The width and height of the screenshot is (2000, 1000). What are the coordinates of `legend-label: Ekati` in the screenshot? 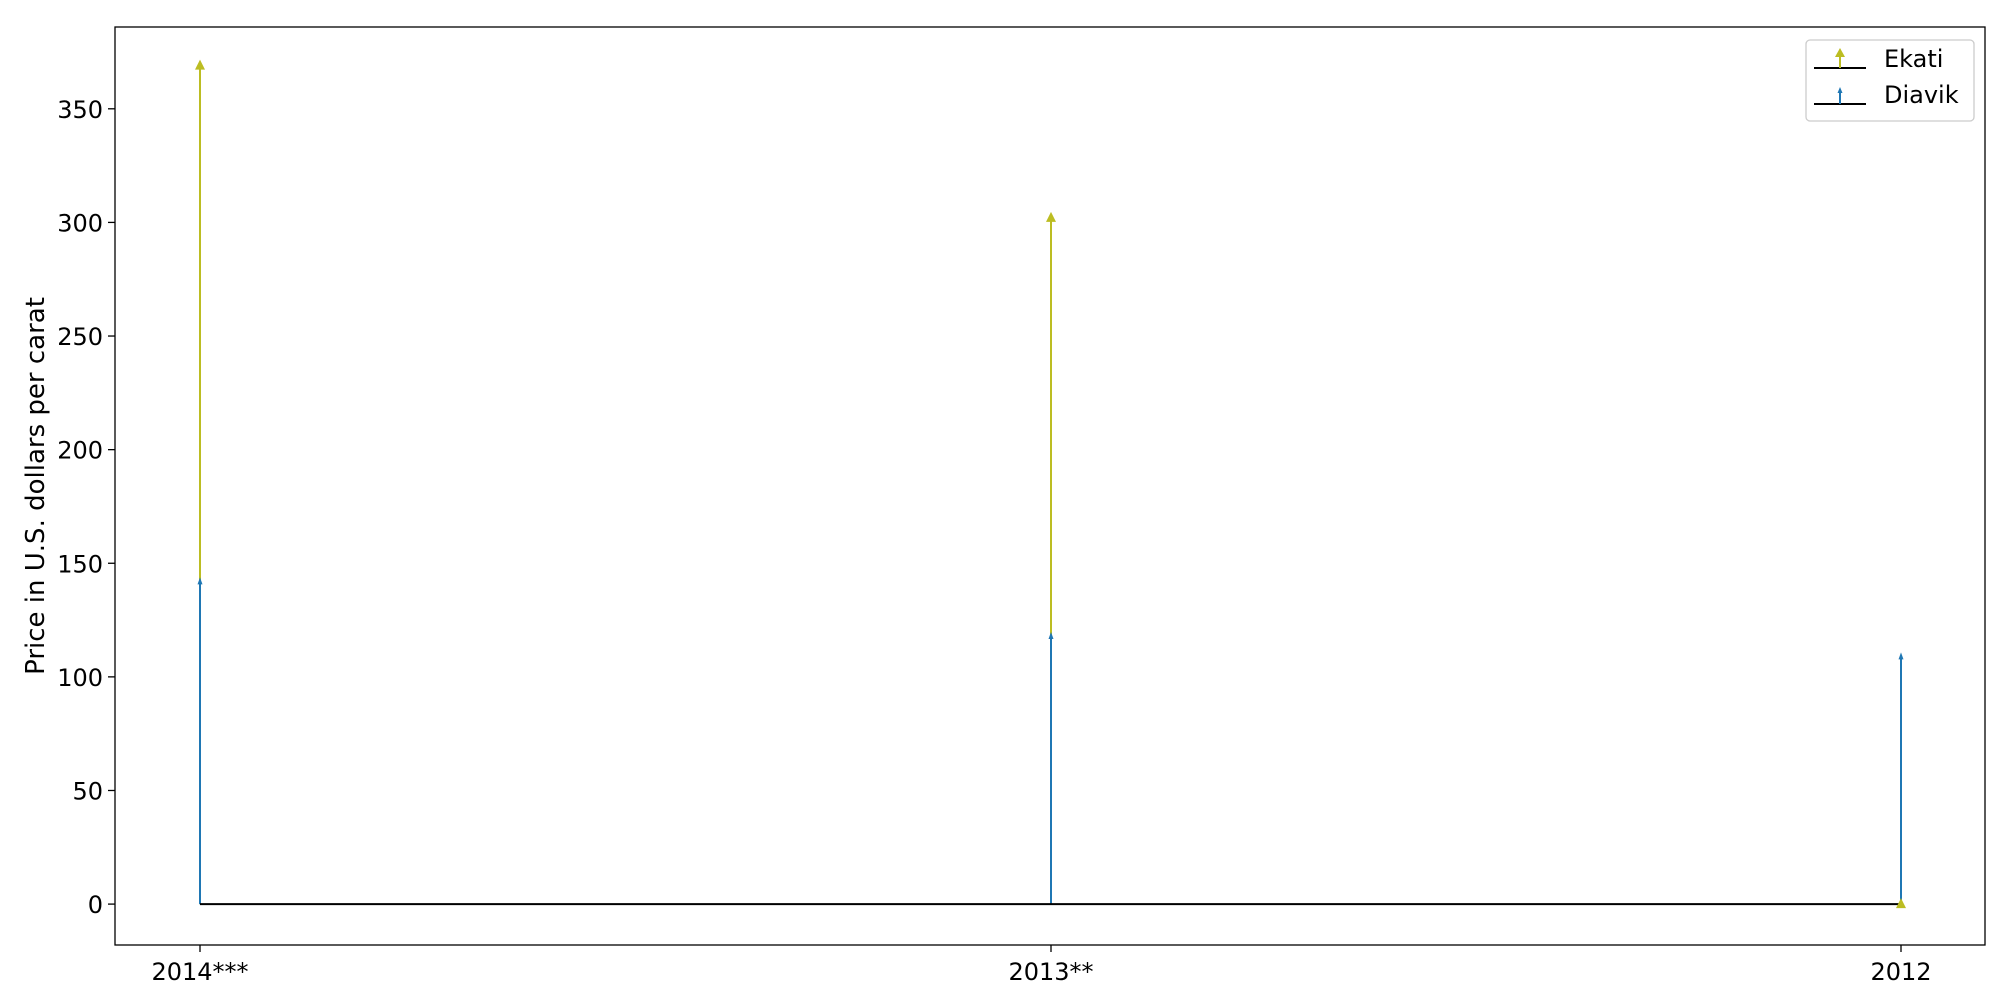 It's located at (1913, 59).